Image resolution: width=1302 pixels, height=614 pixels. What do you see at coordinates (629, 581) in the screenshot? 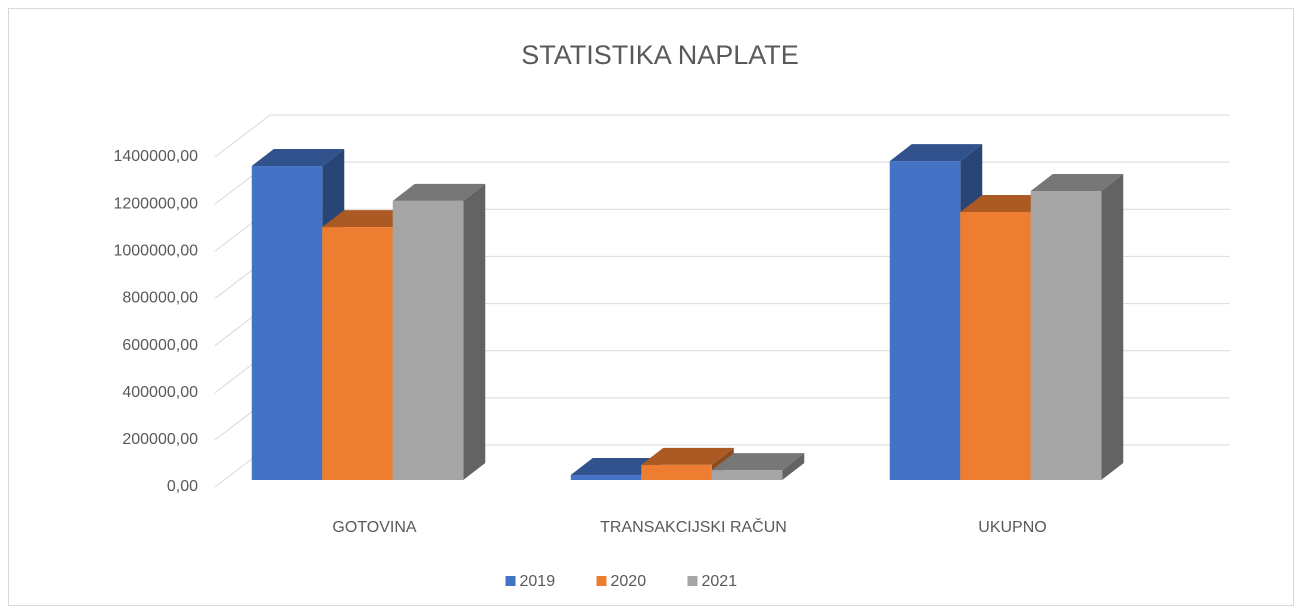
I see `legend-label: 2020` at bounding box center [629, 581].